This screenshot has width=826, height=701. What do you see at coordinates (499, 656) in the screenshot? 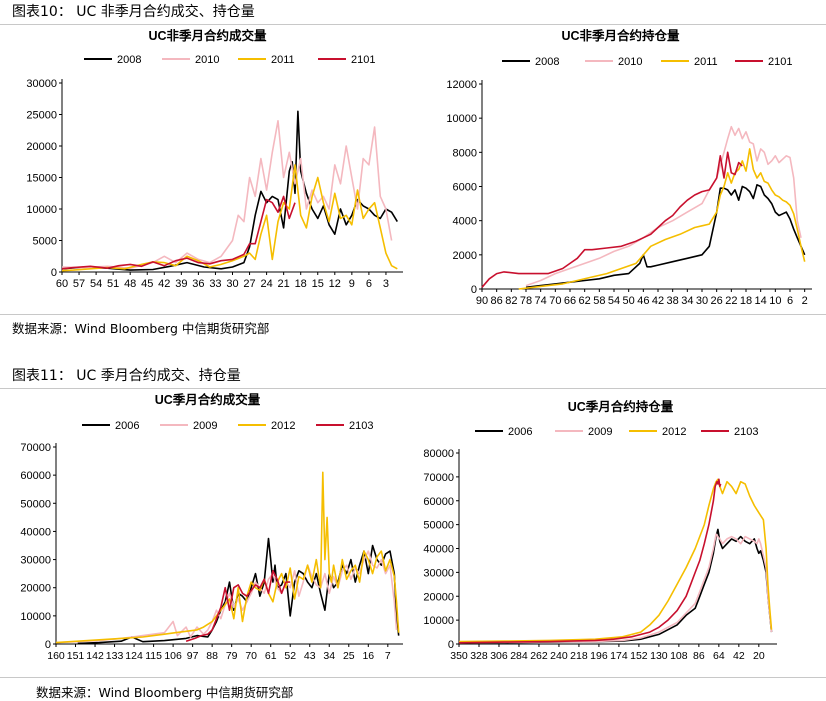
I see `x-tick-label: 306` at bounding box center [499, 656].